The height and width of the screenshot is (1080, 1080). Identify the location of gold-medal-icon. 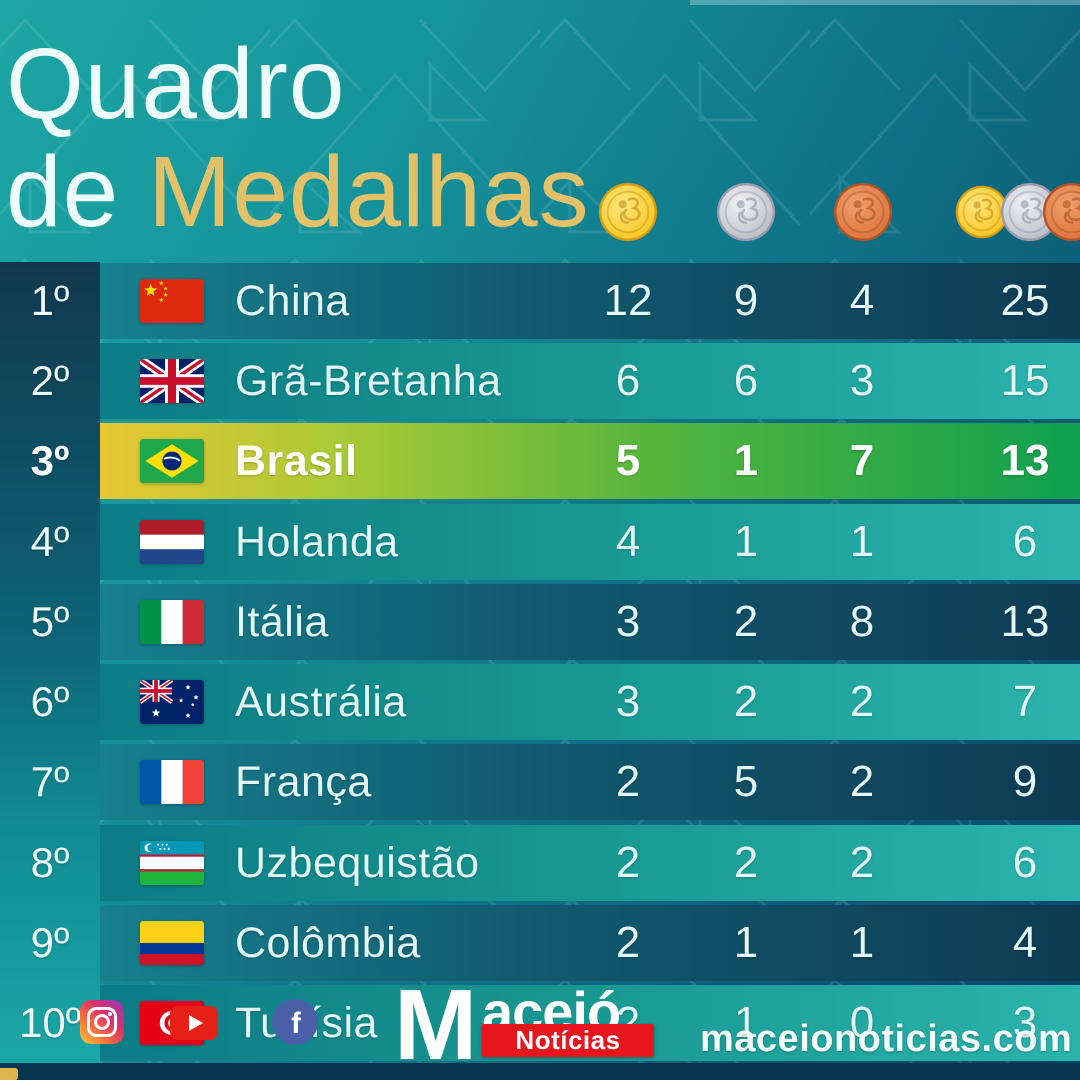
(628, 214).